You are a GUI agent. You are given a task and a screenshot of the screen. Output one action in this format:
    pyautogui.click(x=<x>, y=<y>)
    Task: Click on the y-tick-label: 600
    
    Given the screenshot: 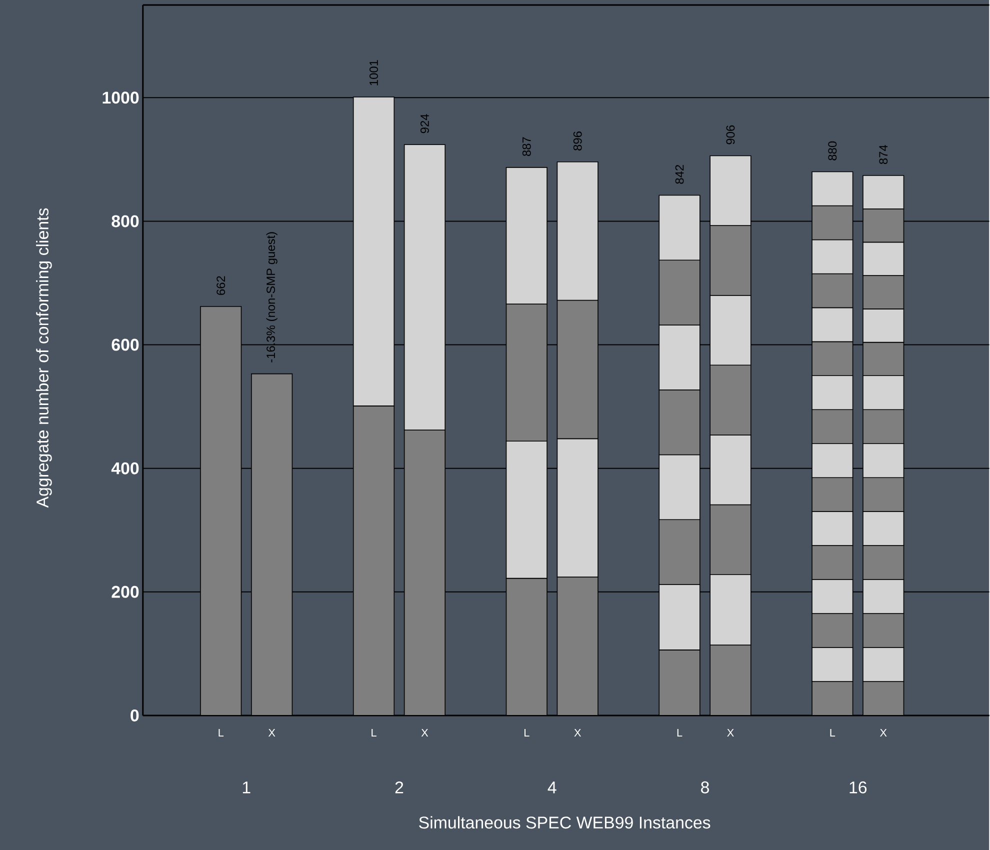 What is the action you would take?
    pyautogui.click(x=125, y=344)
    